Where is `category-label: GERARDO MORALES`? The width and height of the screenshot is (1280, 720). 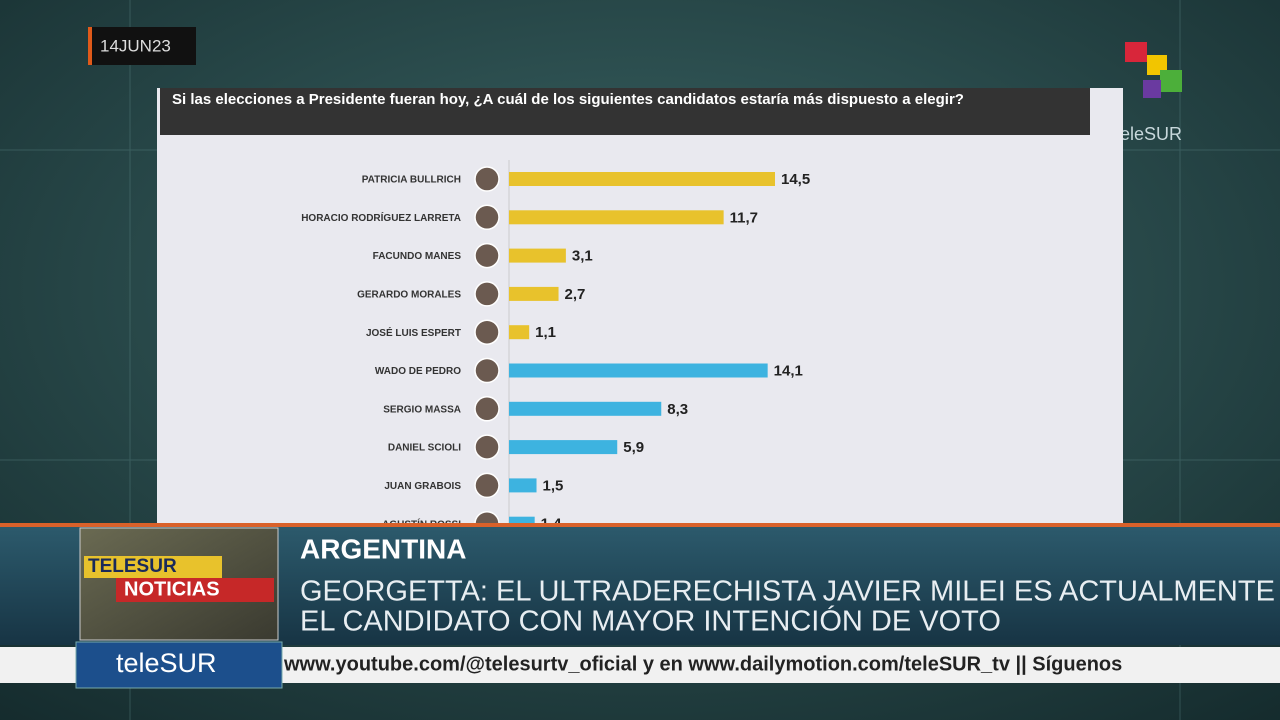 category-label: GERARDO MORALES is located at coordinates (409, 295).